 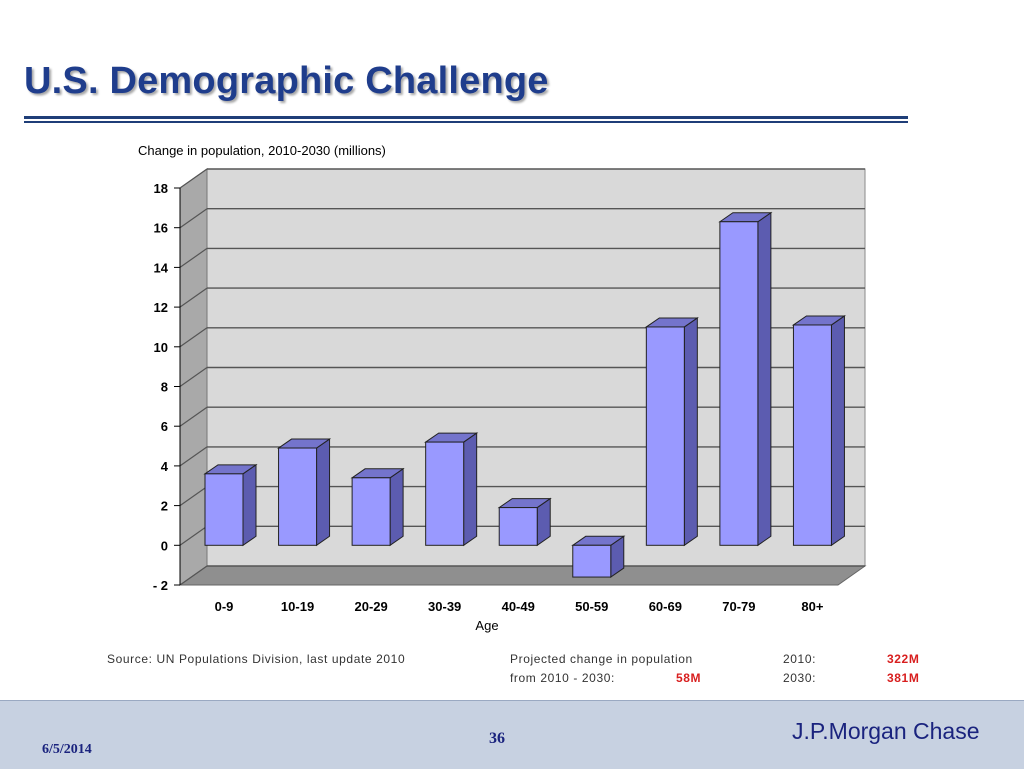 I want to click on x-tick-label: 40-49, so click(x=518, y=606).